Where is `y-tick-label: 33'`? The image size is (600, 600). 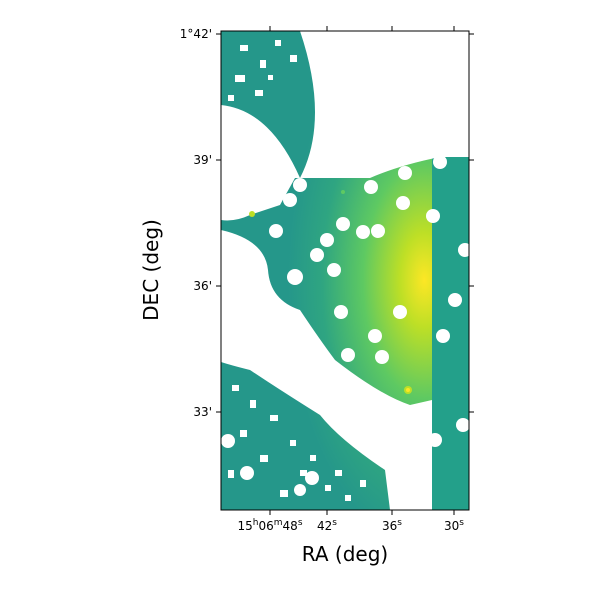
y-tick-label: 33' is located at coordinates (202, 412).